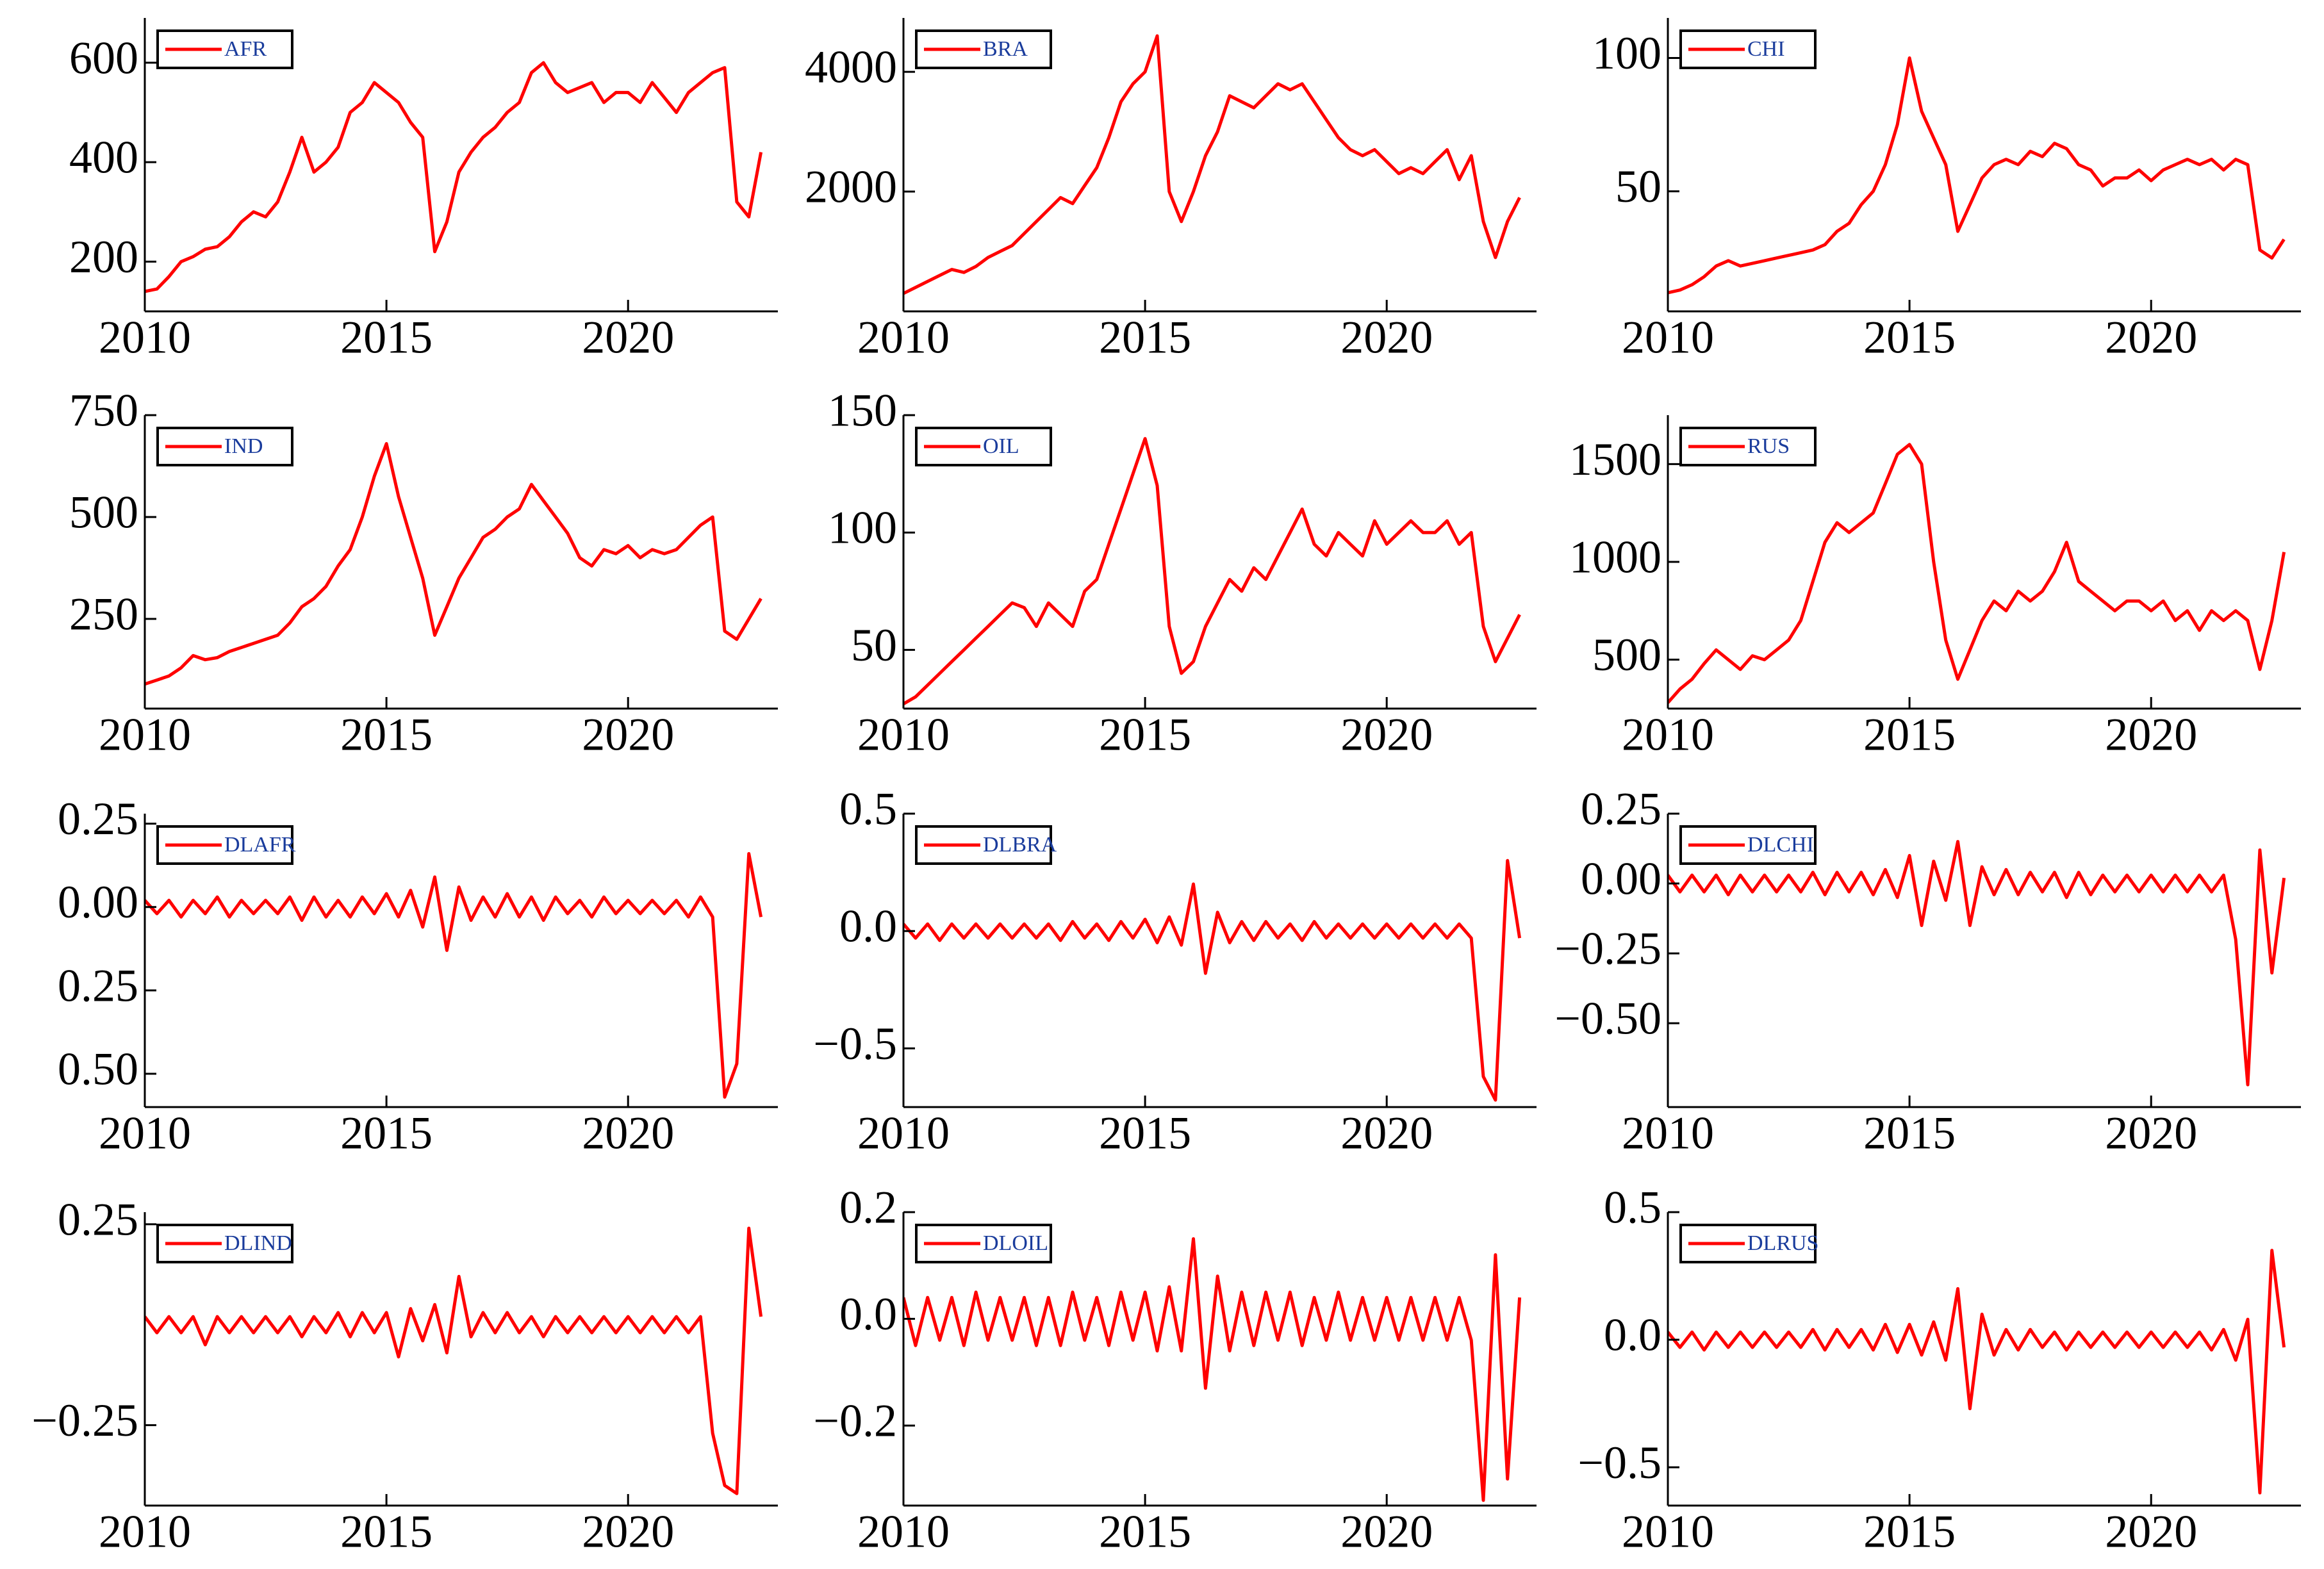  Describe the element at coordinates (1783, 1243) in the screenshot. I see `legend-label: DLRUS` at that location.